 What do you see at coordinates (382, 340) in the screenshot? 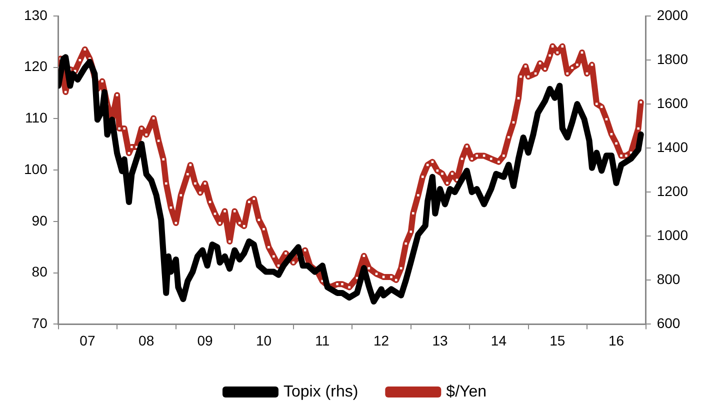
I see `x-tick-label: 12` at bounding box center [382, 340].